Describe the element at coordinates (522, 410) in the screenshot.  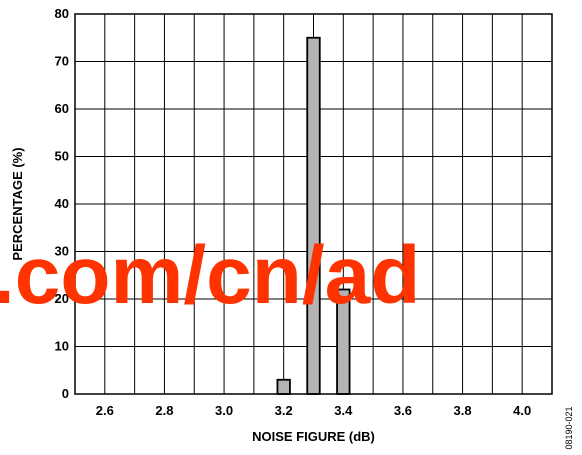
I see `x-tick-label: 4.0` at that location.